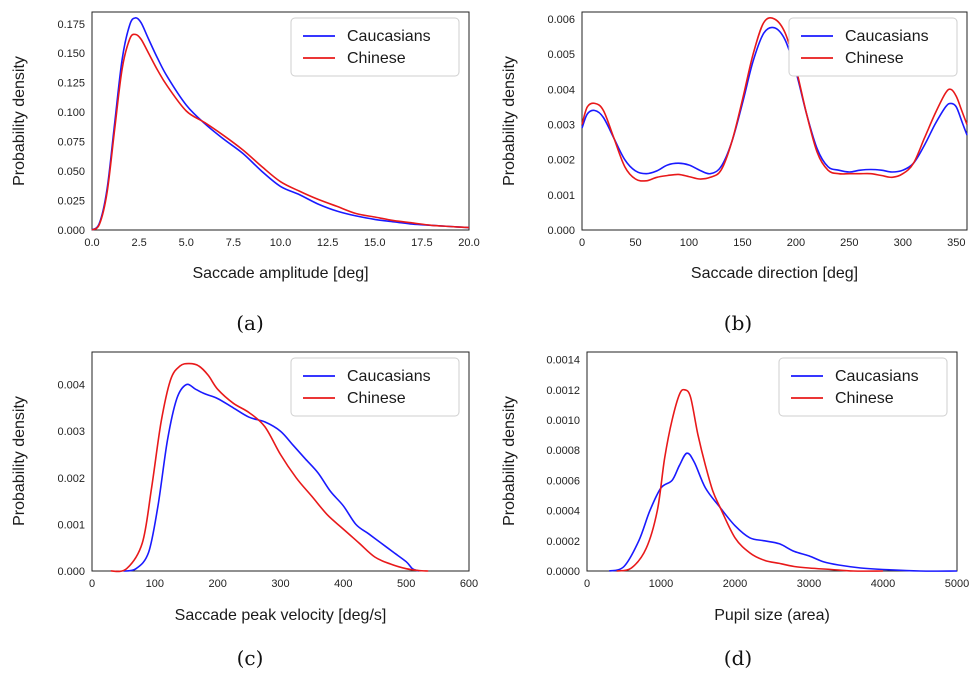  What do you see at coordinates (809, 584) in the screenshot?
I see `x-tick-label: 3000` at bounding box center [809, 584].